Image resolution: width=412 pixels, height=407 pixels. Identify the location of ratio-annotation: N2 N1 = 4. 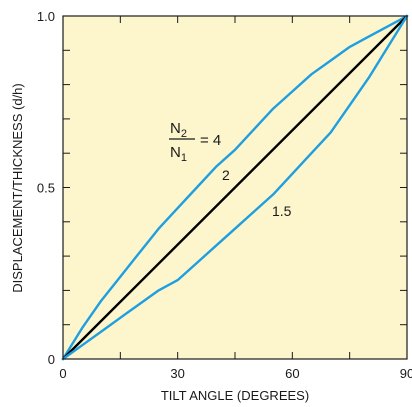
(195, 142).